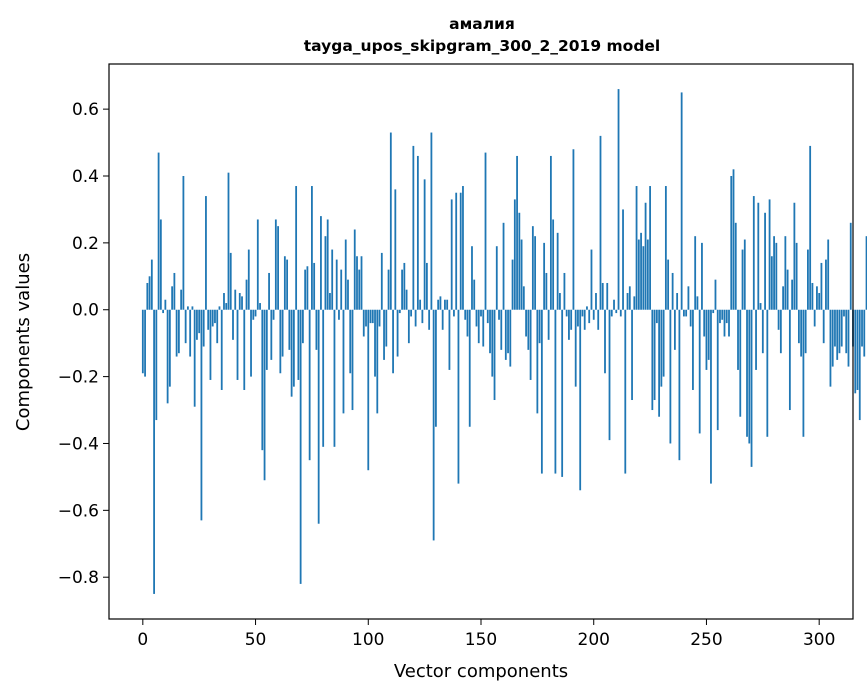 The width and height of the screenshot is (867, 696). I want to click on x-tick-label: 300, so click(819, 640).